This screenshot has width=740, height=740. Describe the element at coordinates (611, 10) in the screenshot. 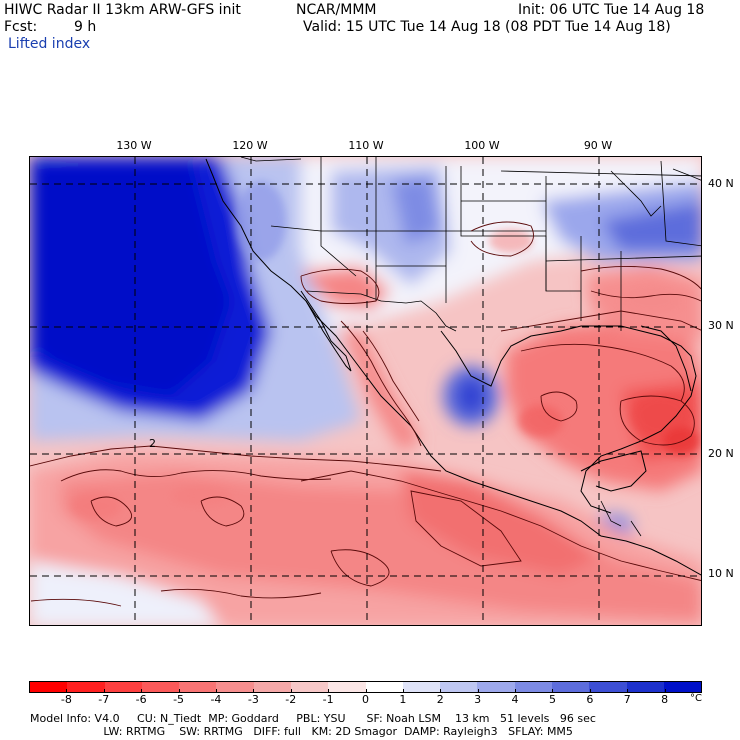

I see `init-time: Init: 06 UTC Tue 14 Aug 18` at that location.